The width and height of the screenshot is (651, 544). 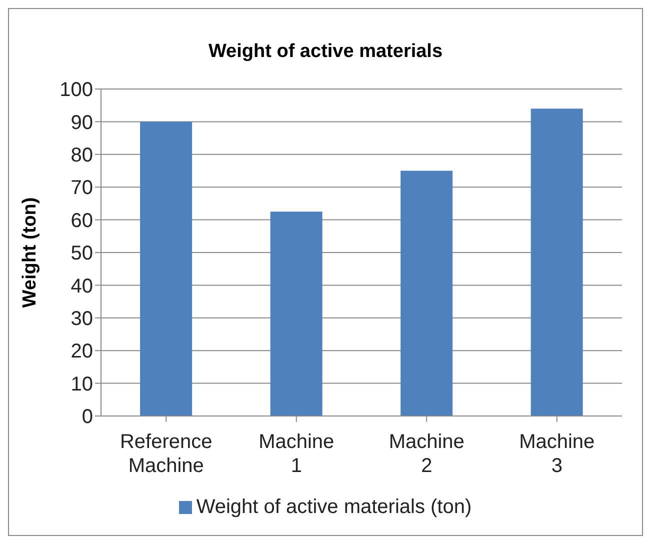 What do you see at coordinates (81, 188) in the screenshot?
I see `y-tick-label: 70` at bounding box center [81, 188].